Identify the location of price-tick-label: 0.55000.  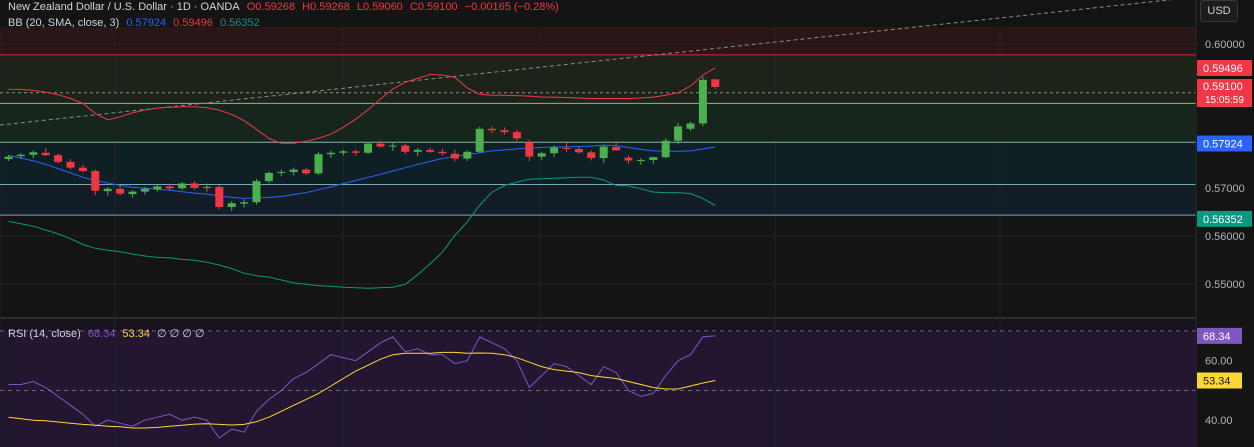
(1225, 285).